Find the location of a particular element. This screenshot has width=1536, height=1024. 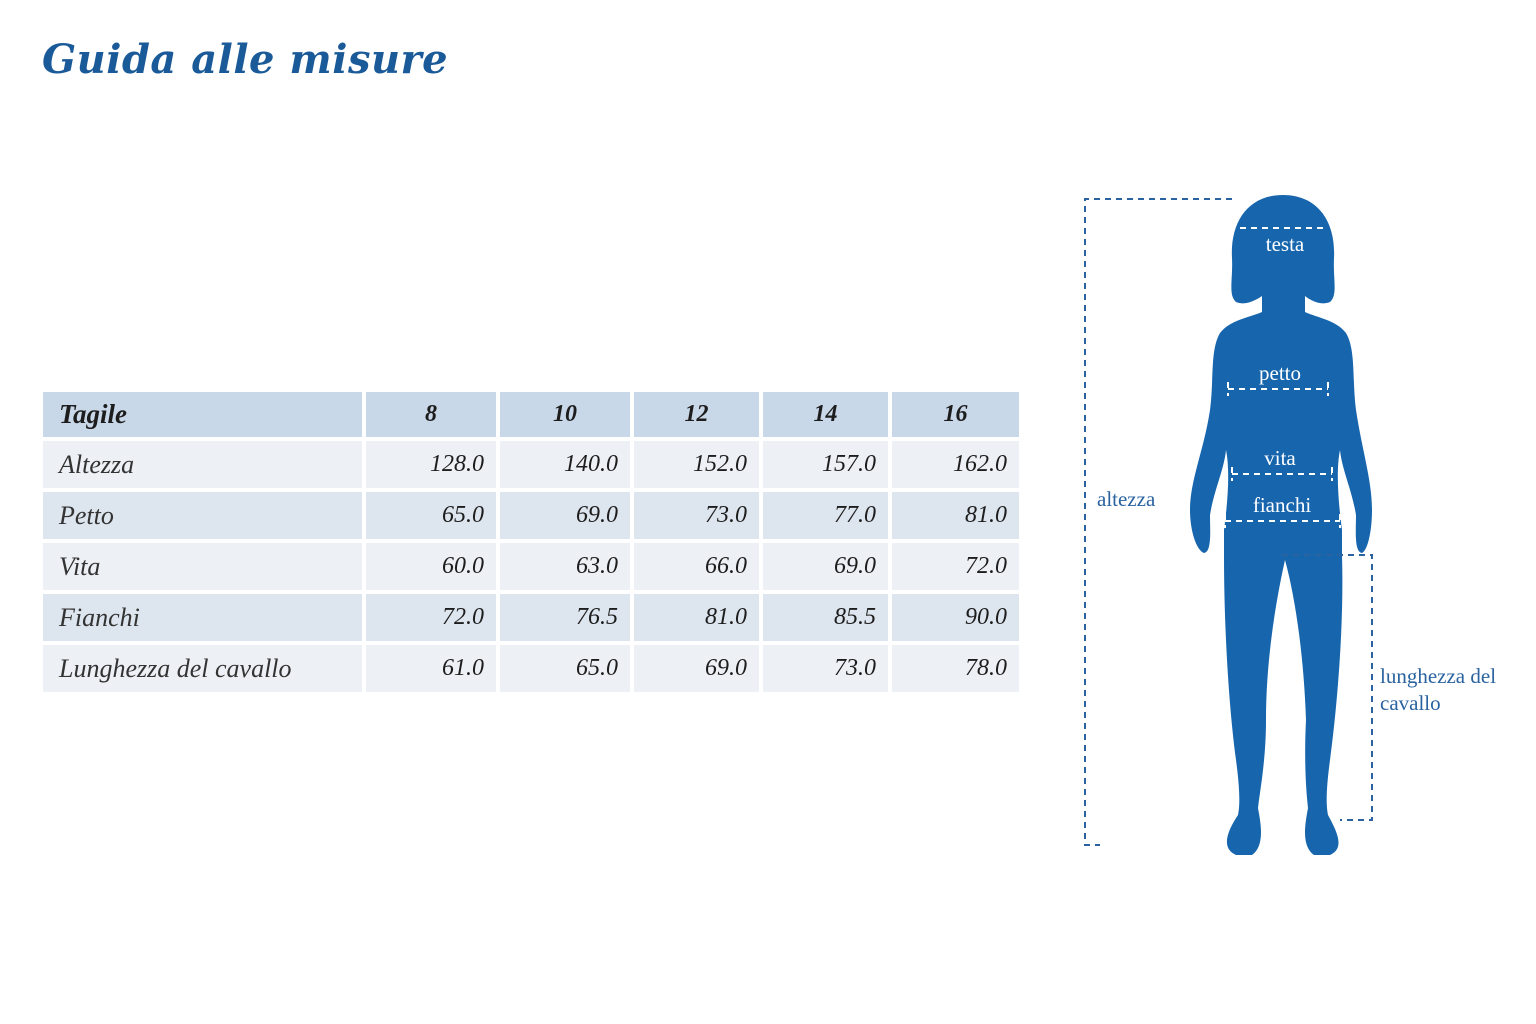

table-row: Fianchi 72.0 76.5 81.0 85.5 90.0 is located at coordinates (531, 617).